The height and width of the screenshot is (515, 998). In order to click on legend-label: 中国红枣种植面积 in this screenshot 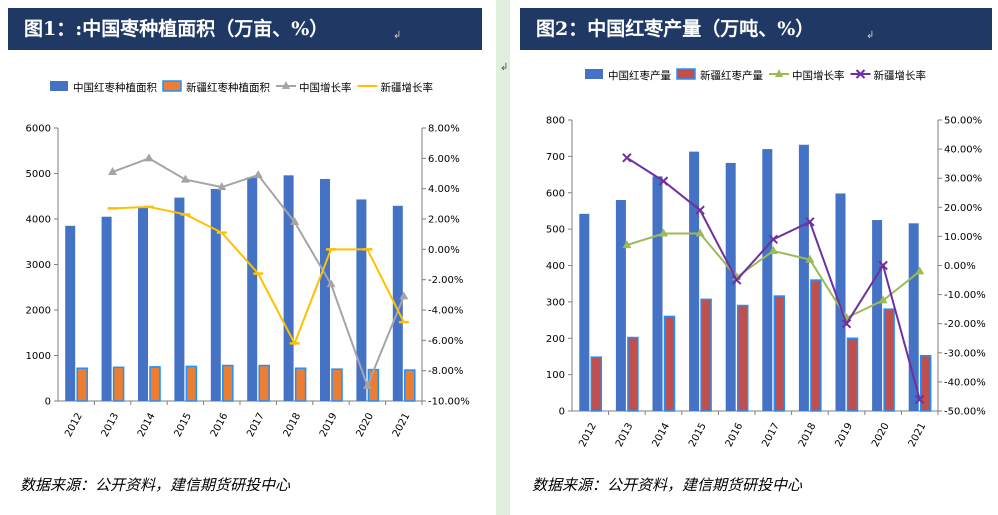, I will do `click(115, 87)`.